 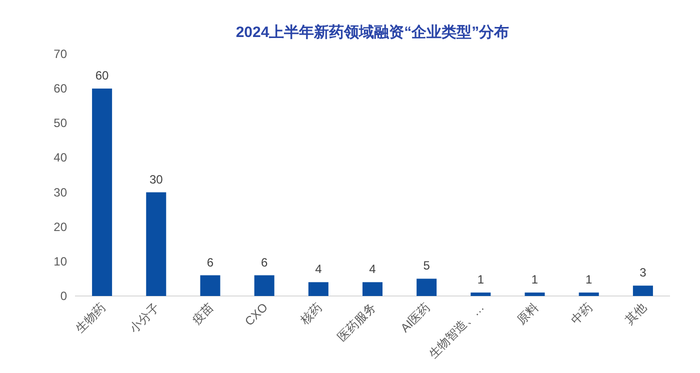 I want to click on y-tick-label: 30, so click(x=61, y=192).